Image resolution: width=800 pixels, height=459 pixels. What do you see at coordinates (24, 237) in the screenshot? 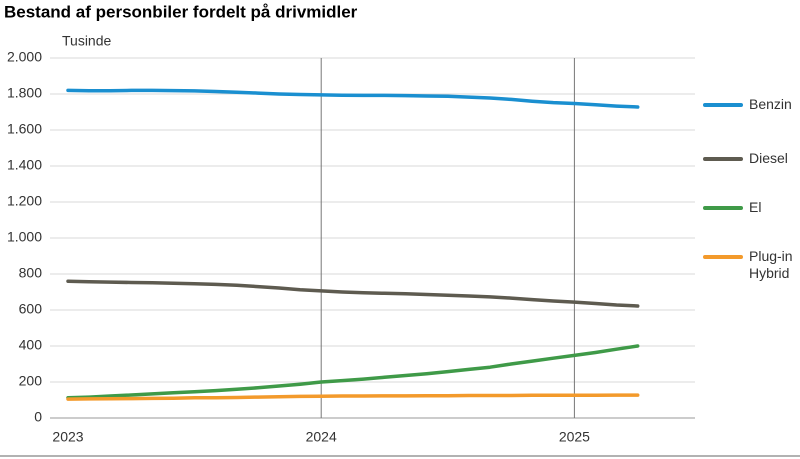
I see `y-tick-label: 1.000` at bounding box center [24, 237].